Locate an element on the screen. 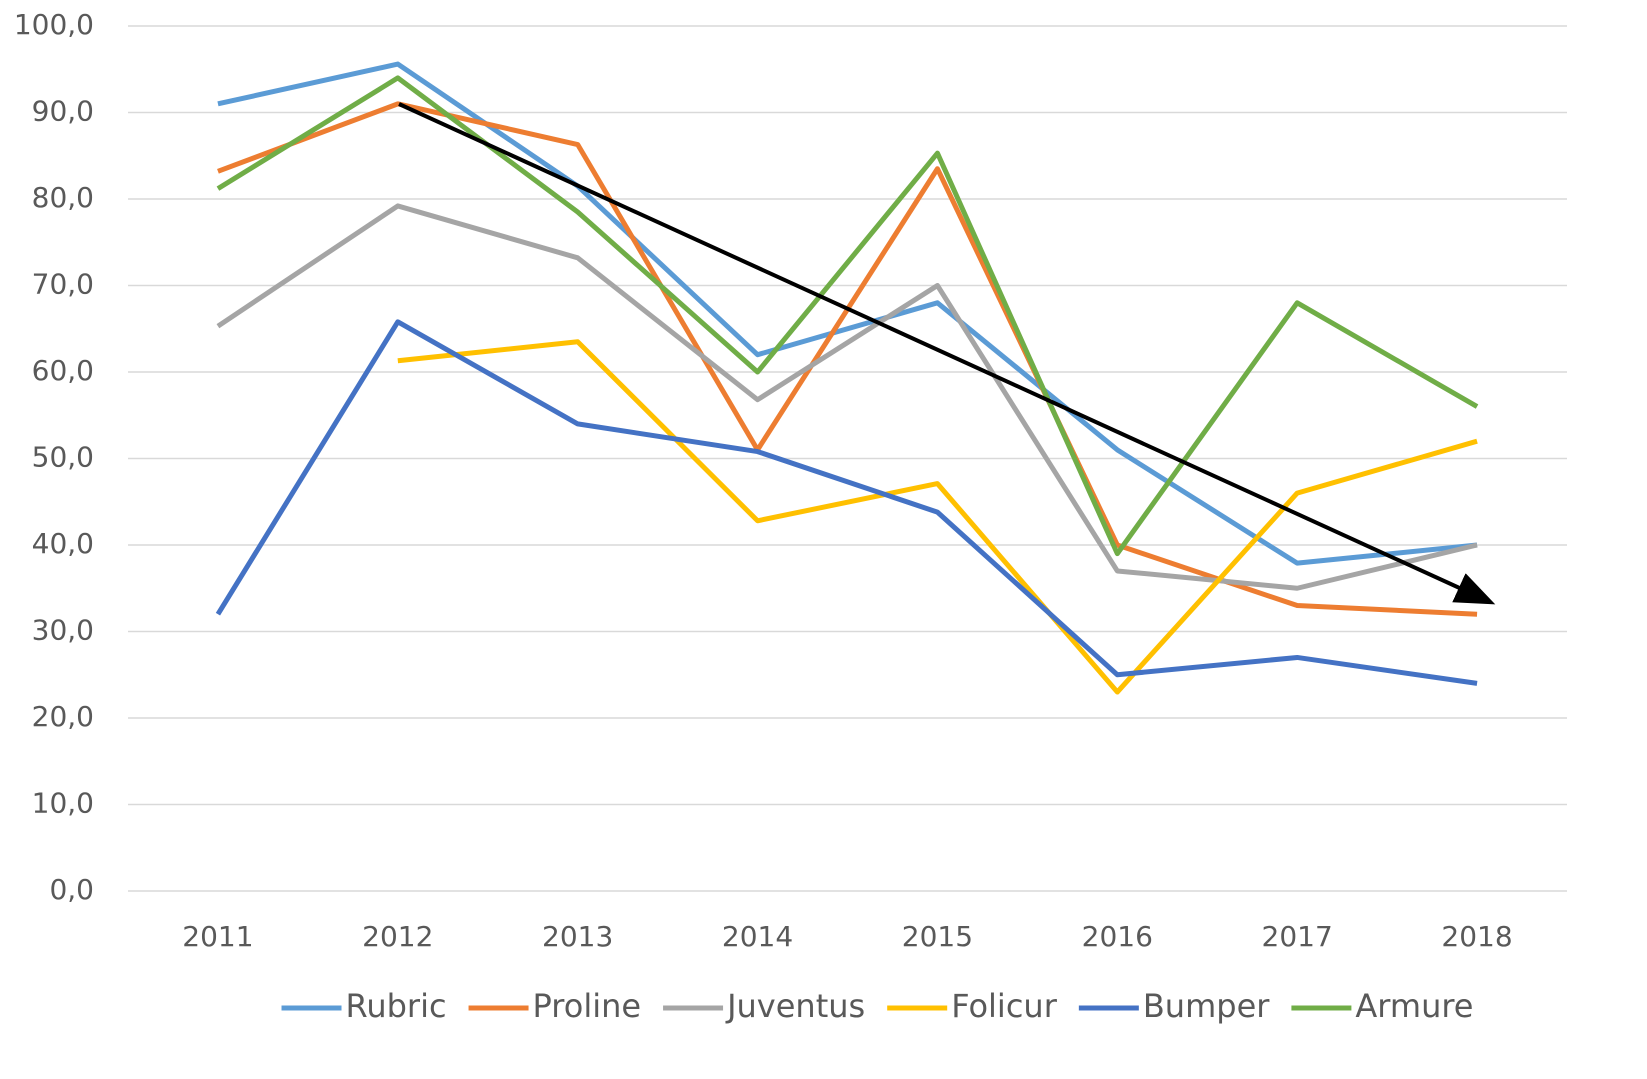 The width and height of the screenshot is (1647, 1079). legend-item: Armure is located at coordinates (1382, 1006).